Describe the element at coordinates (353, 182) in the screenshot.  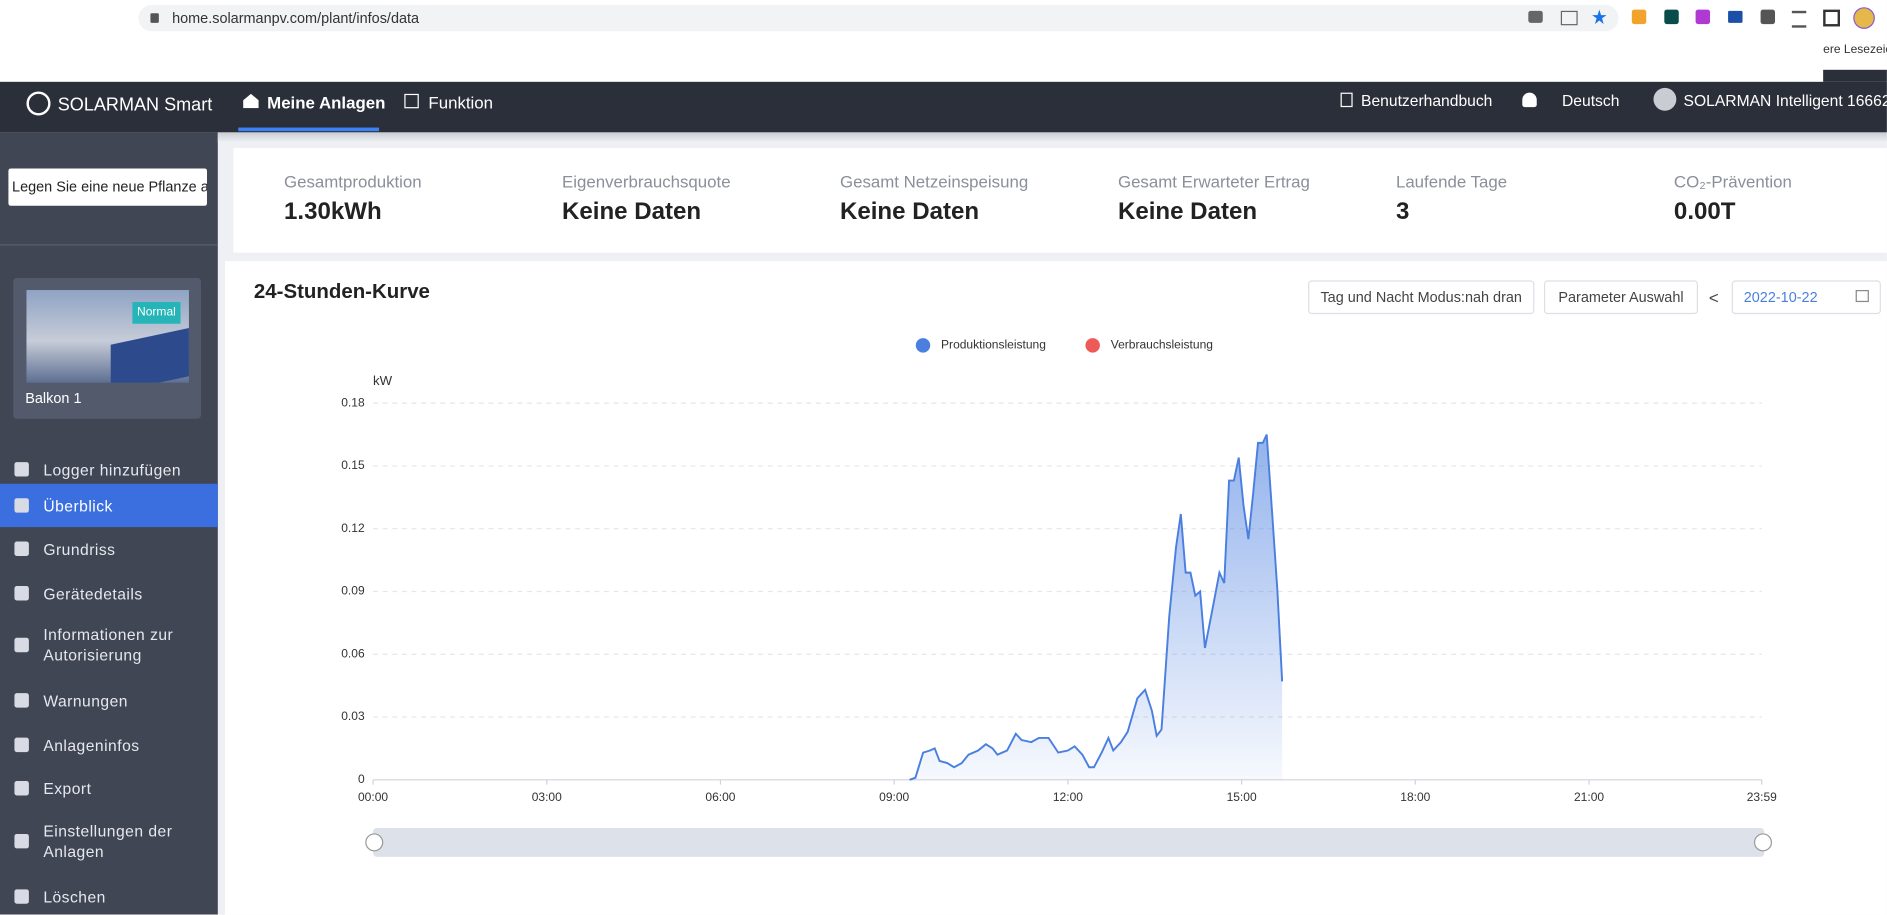
I see `stat-label: Gesamtproduktion` at that location.